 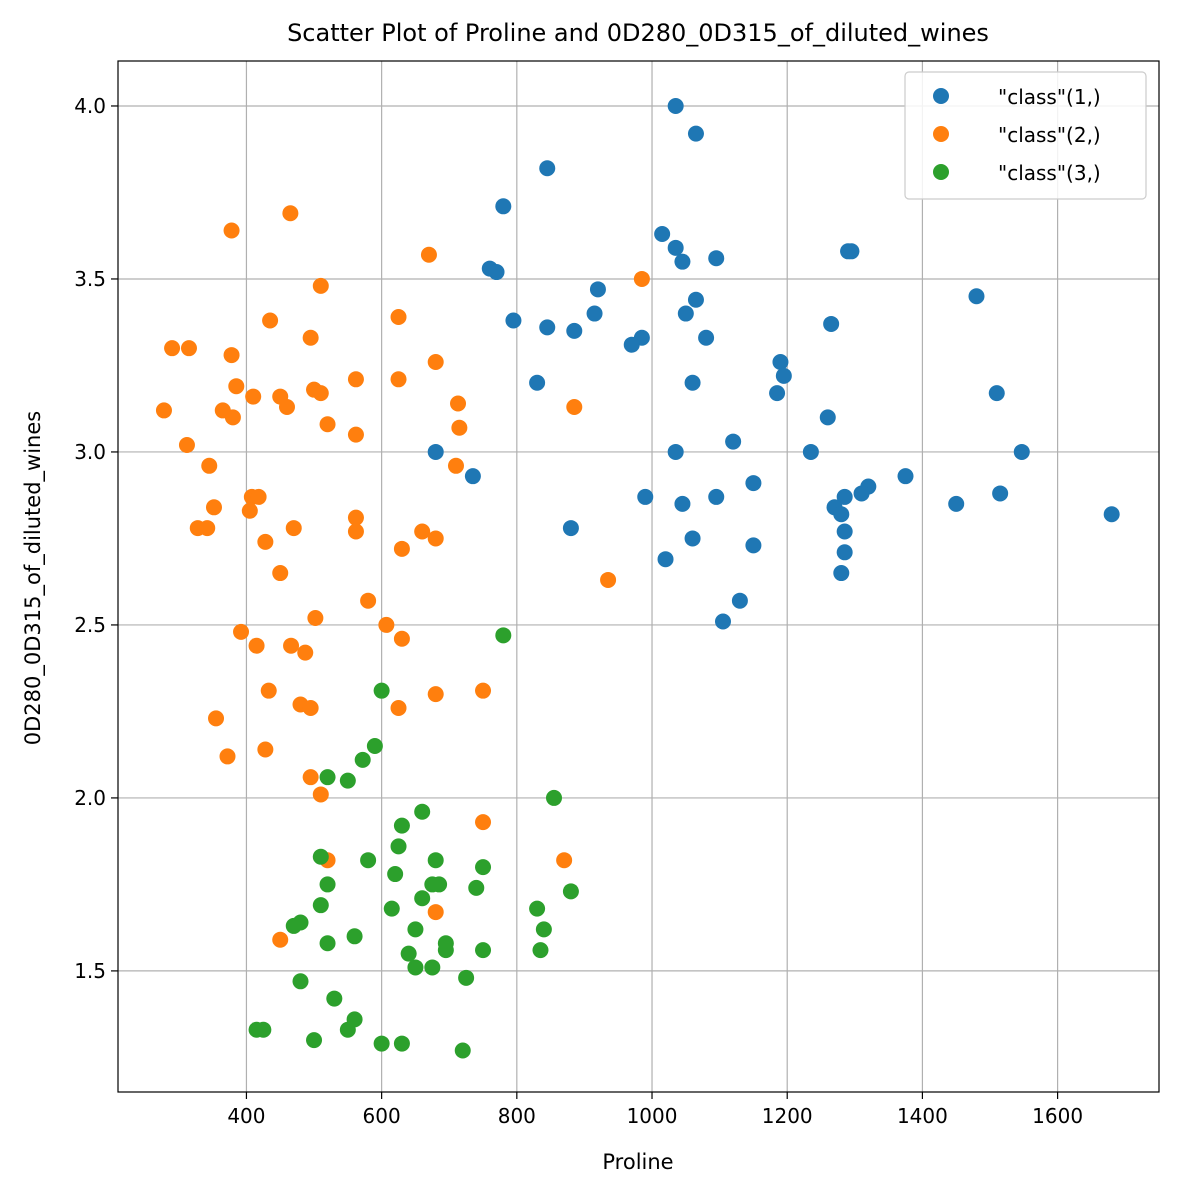 I want to click on y-tick-label: 1.5, so click(x=90, y=971).